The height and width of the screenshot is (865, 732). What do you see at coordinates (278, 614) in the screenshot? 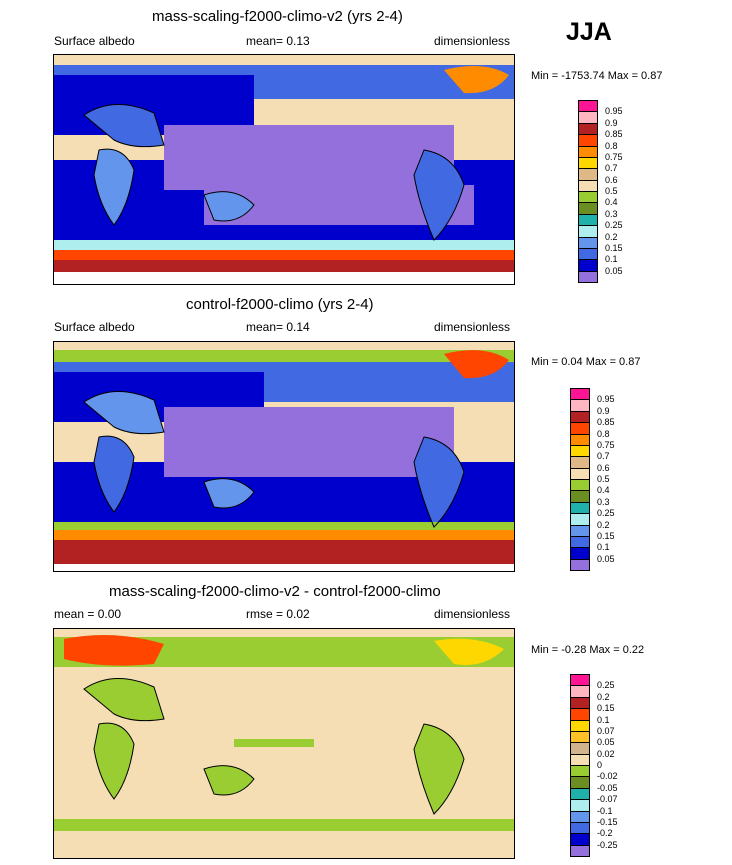
I see `panel3-rmse-label: rmse = 0.02` at bounding box center [278, 614].